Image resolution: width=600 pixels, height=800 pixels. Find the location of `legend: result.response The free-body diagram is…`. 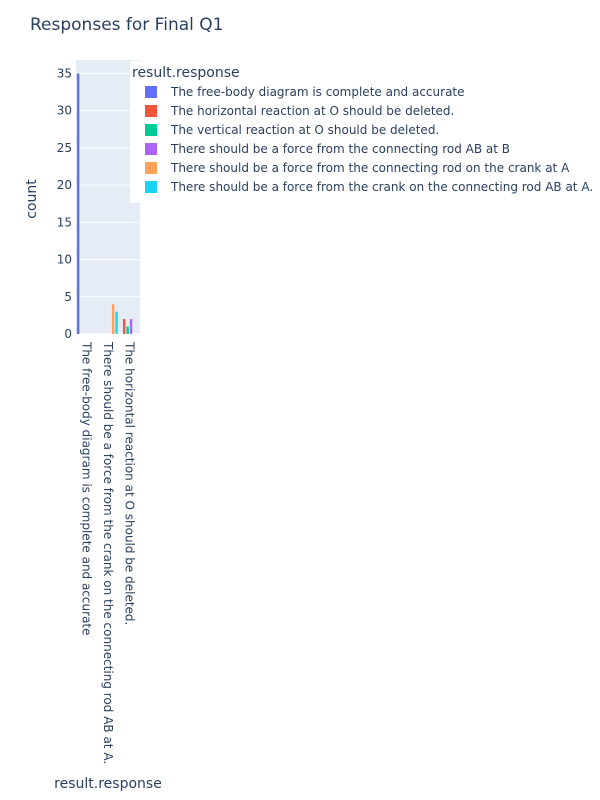

legend: result.response The free-body diagram is… is located at coordinates (364, 132).